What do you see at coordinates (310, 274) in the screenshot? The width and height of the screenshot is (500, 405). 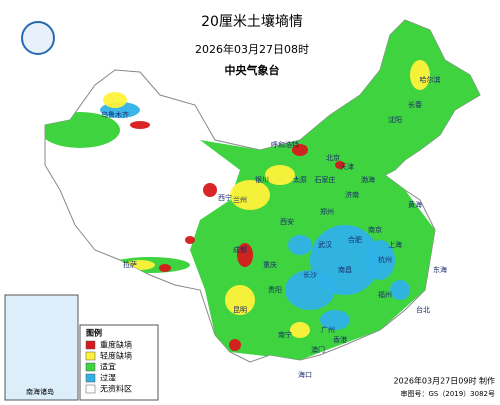 I see `place-label: 长沙` at bounding box center [310, 274].